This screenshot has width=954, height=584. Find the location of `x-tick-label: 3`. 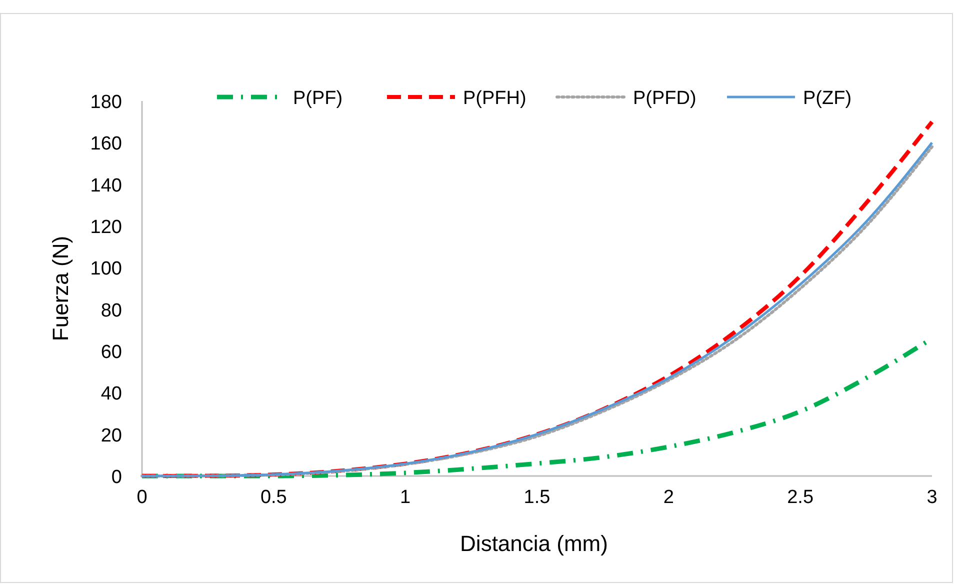

x-tick-label: 3 is located at coordinates (932, 497).